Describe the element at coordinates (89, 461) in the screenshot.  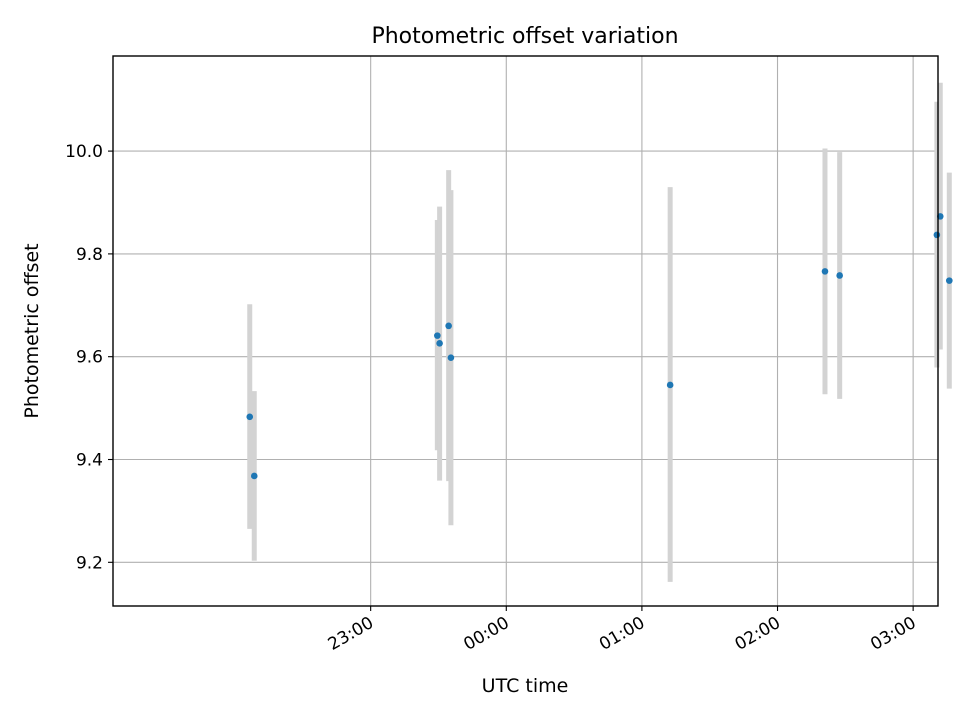
I see `y-tick-label: 9.4` at that location.